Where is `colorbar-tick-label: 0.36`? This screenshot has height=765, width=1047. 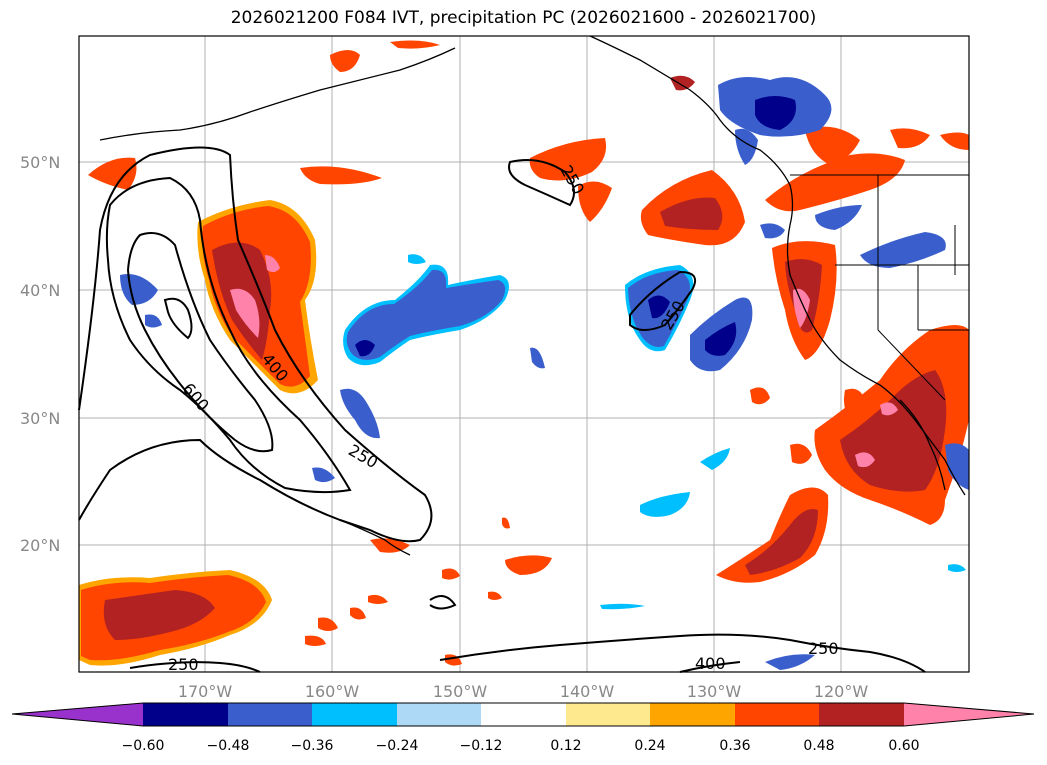
colorbar-tick-label: 0.36 is located at coordinates (734, 746).